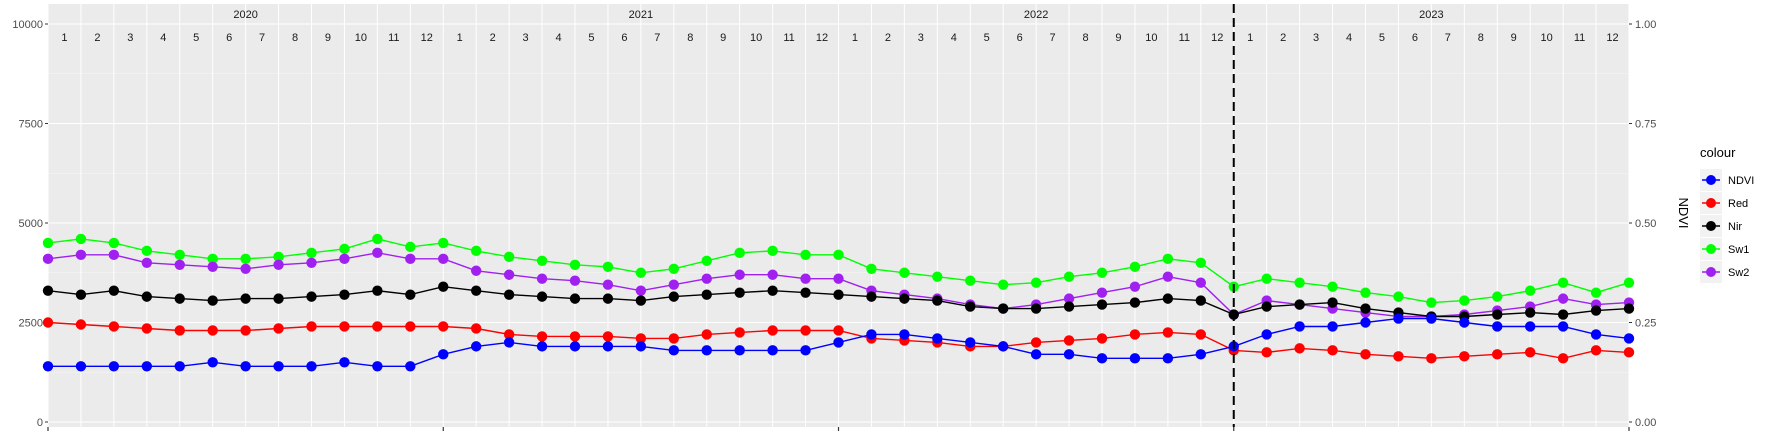 This screenshot has height=442, width=1773. Describe the element at coordinates (641, 15) in the screenshot. I see `year-label: 2021` at that location.